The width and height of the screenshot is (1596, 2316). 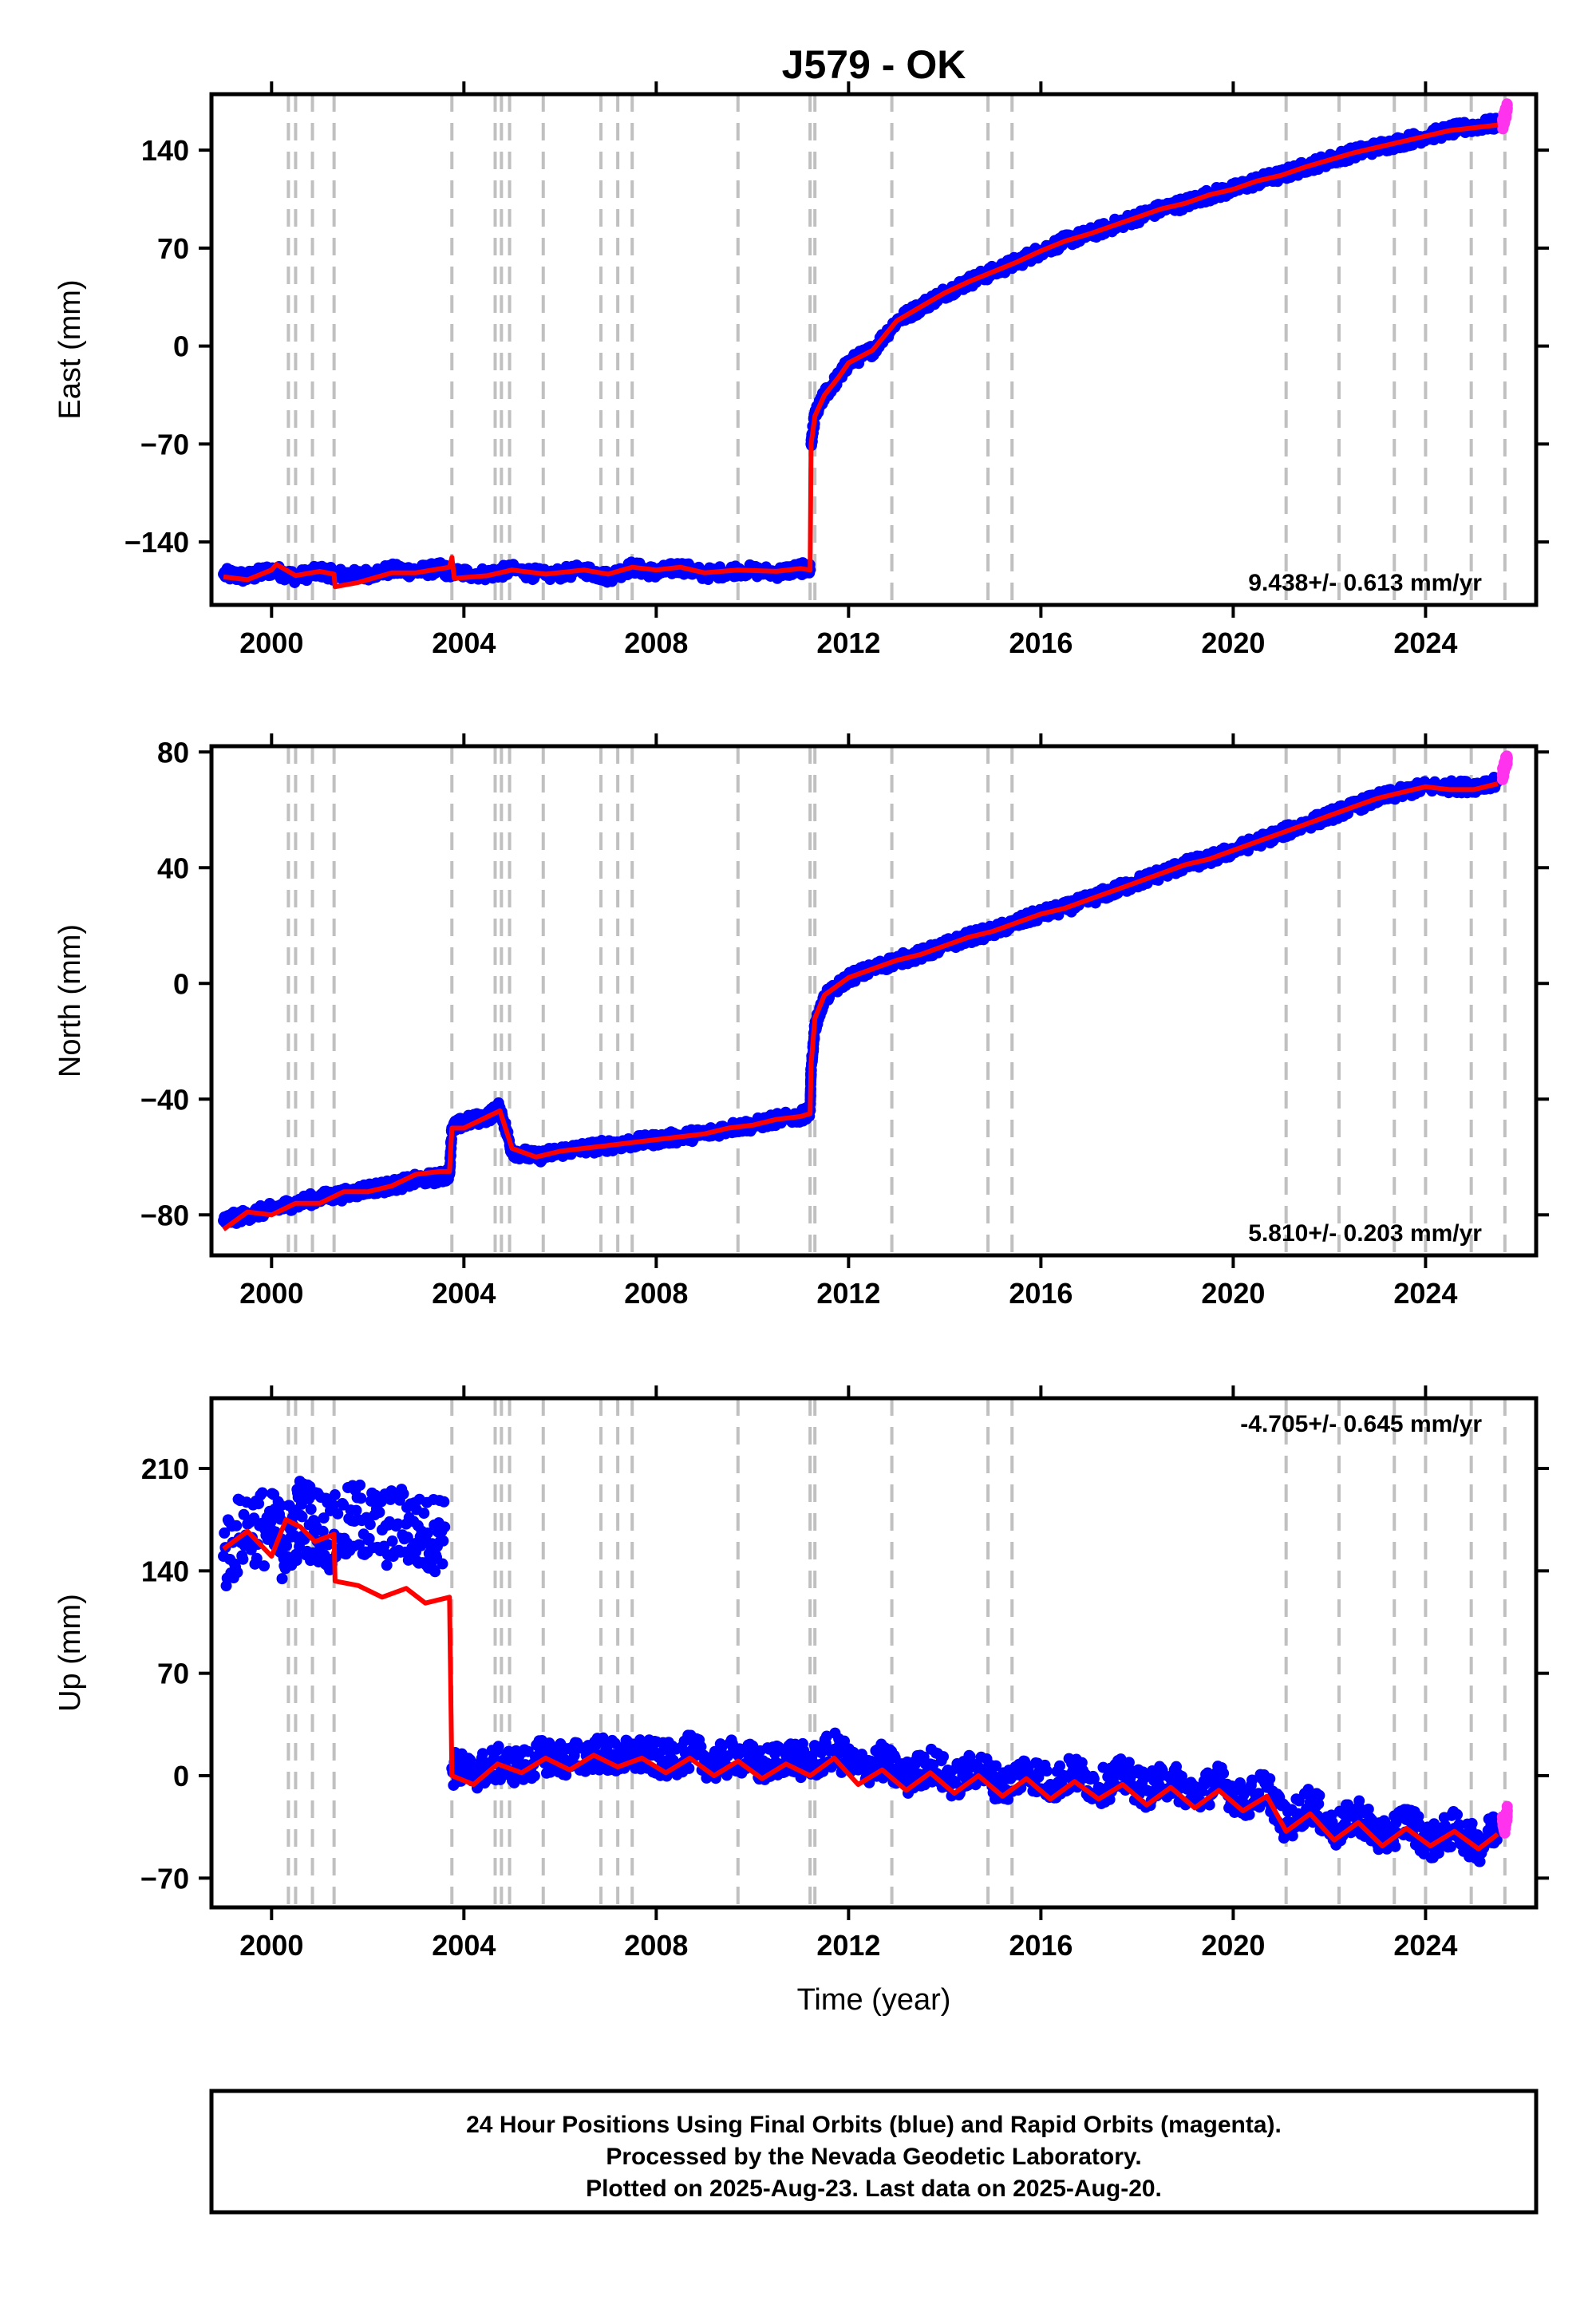 I want to click on north-xtick-label: 2016, so click(x=1041, y=1293).